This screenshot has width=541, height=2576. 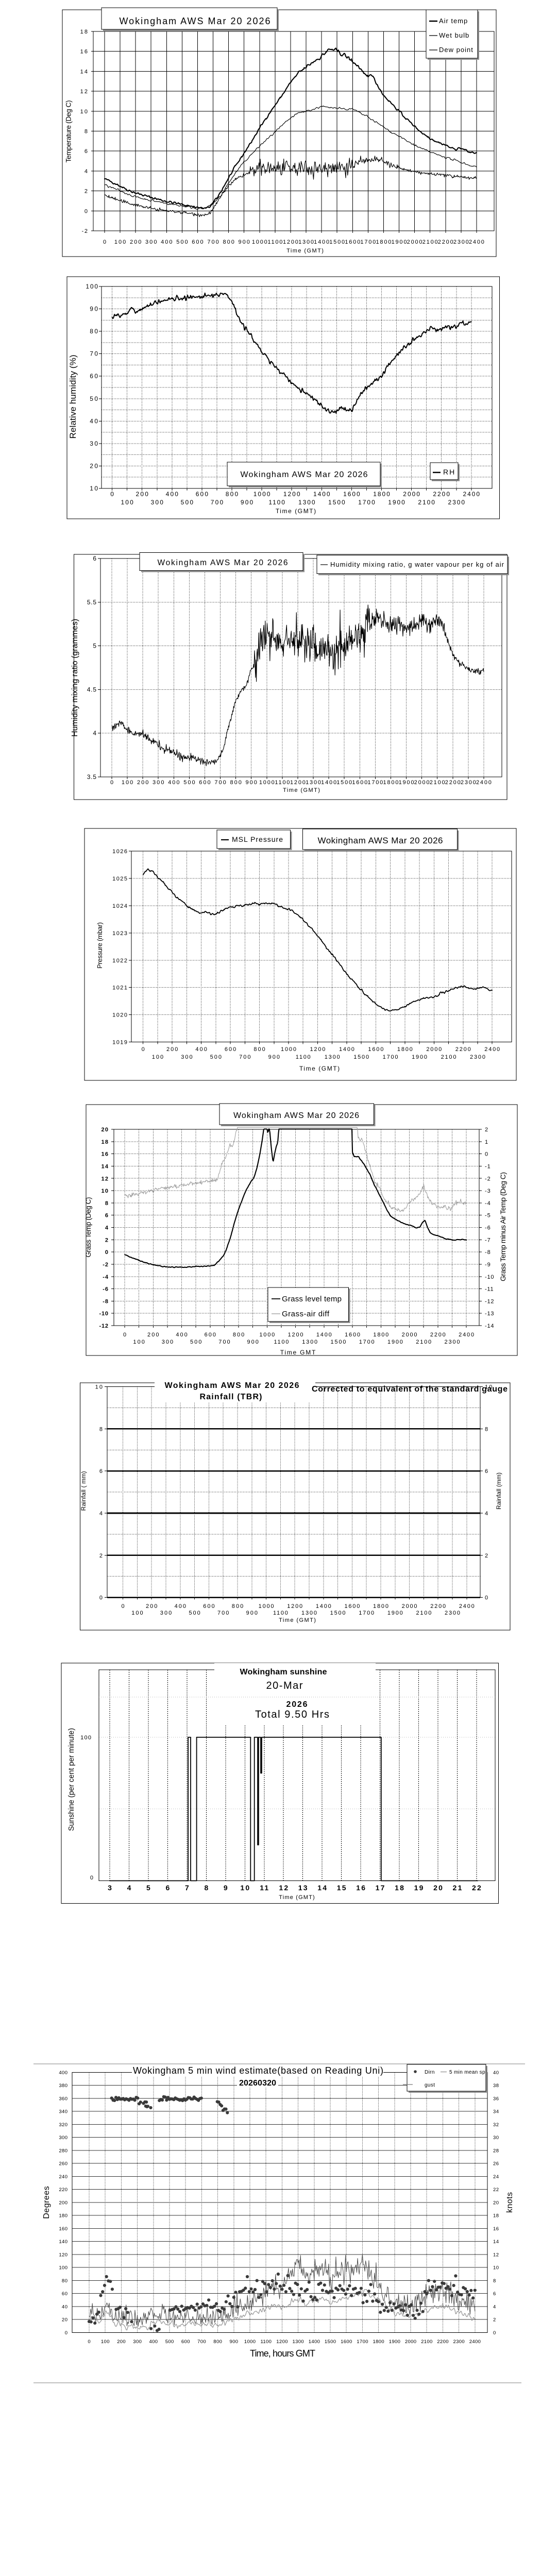 I want to click on svg-text: 280, so click(x=63, y=2151).